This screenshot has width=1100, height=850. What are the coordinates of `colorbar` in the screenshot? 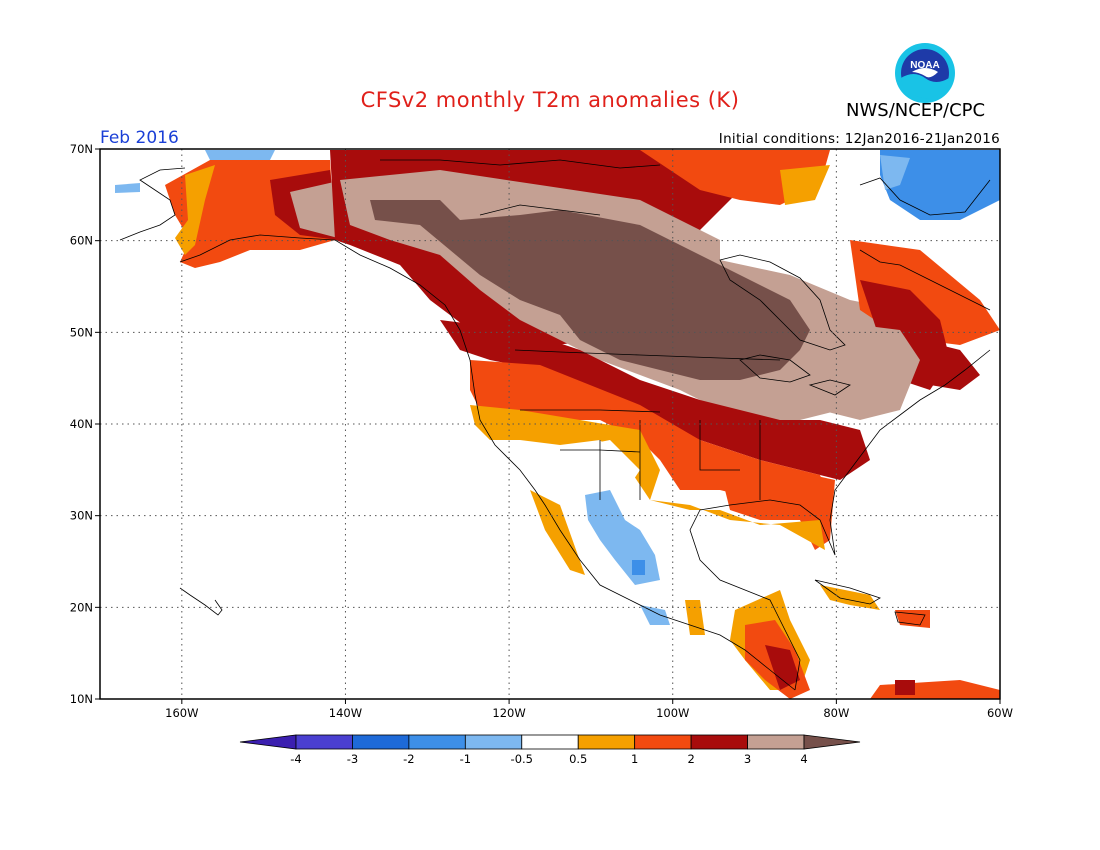 It's located at (550, 742).